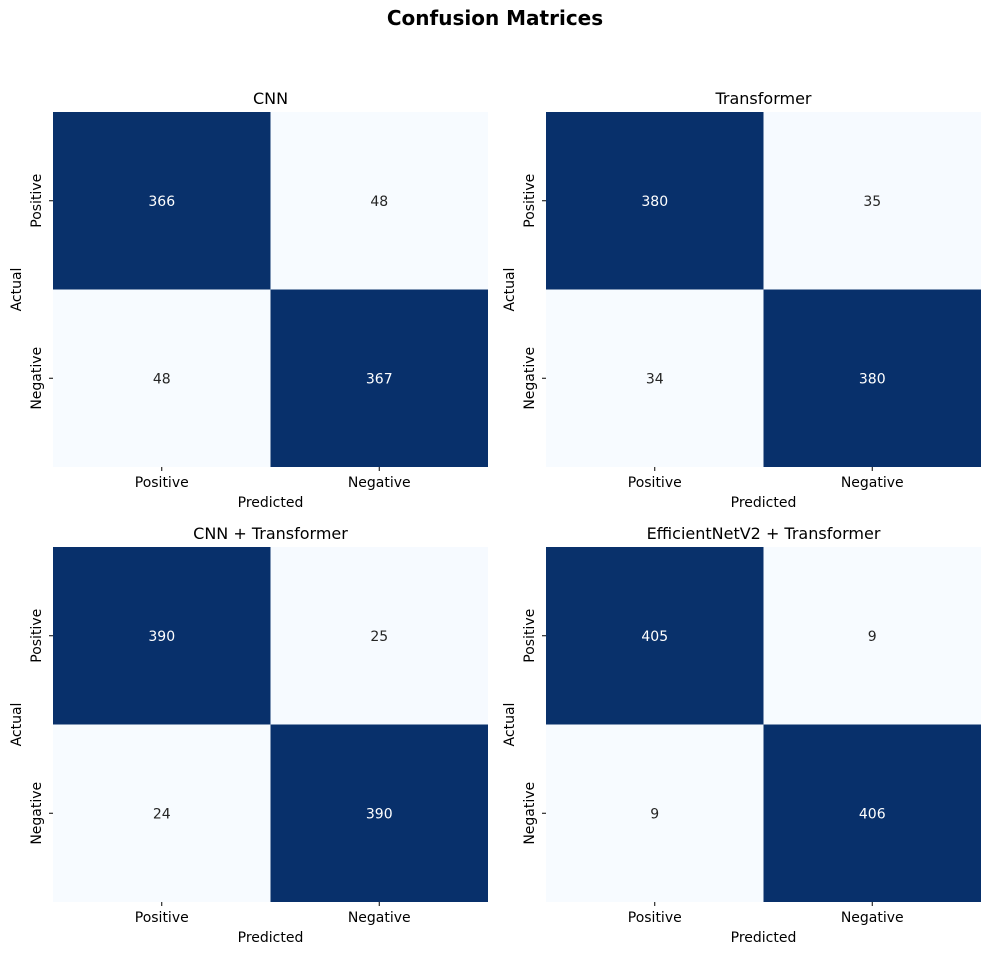 This screenshot has height=955, width=990. I want to click on cell-value-label: 366, so click(161, 202).